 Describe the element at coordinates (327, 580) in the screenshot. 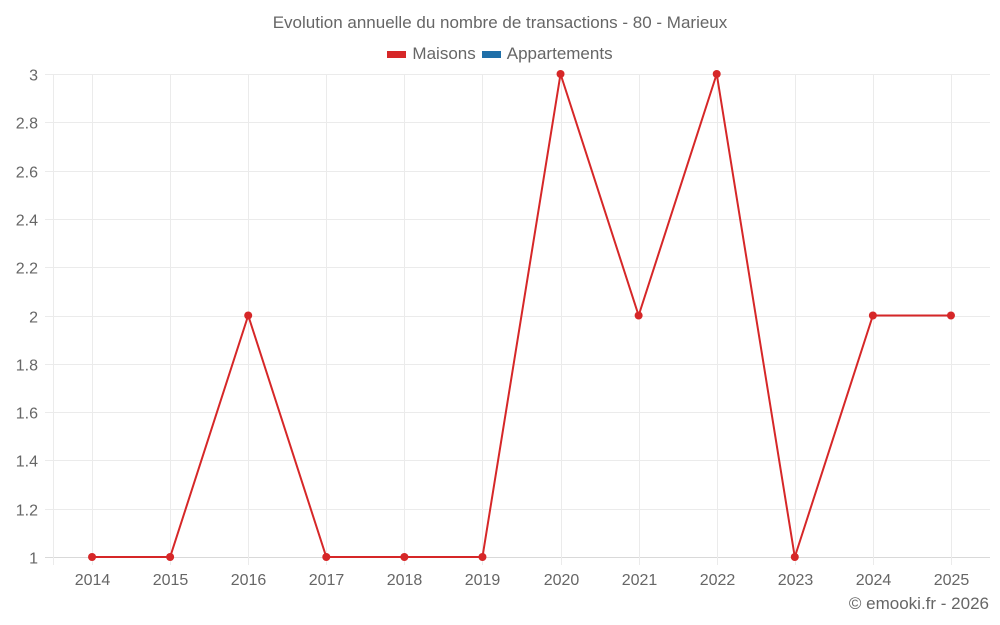

I see `x-tick-label: 2017` at that location.